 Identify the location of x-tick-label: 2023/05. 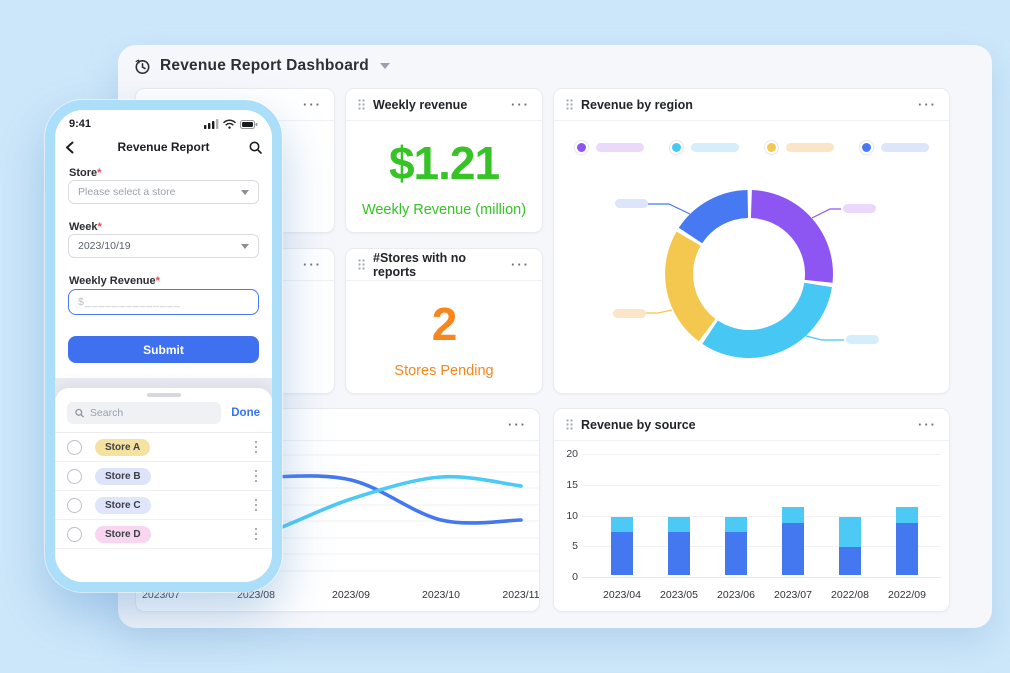
(679, 595).